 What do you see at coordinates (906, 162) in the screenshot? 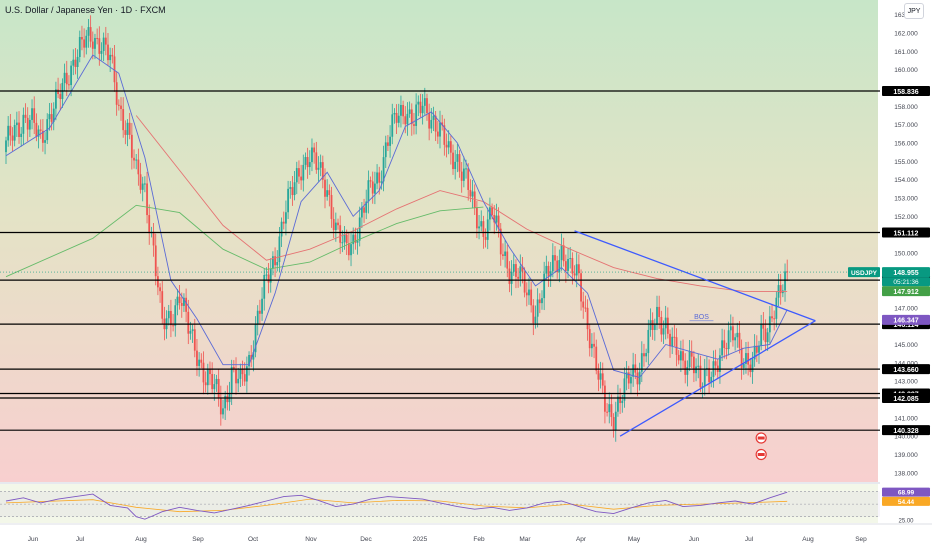
I see `price-tick-label: 155.000` at bounding box center [906, 162].